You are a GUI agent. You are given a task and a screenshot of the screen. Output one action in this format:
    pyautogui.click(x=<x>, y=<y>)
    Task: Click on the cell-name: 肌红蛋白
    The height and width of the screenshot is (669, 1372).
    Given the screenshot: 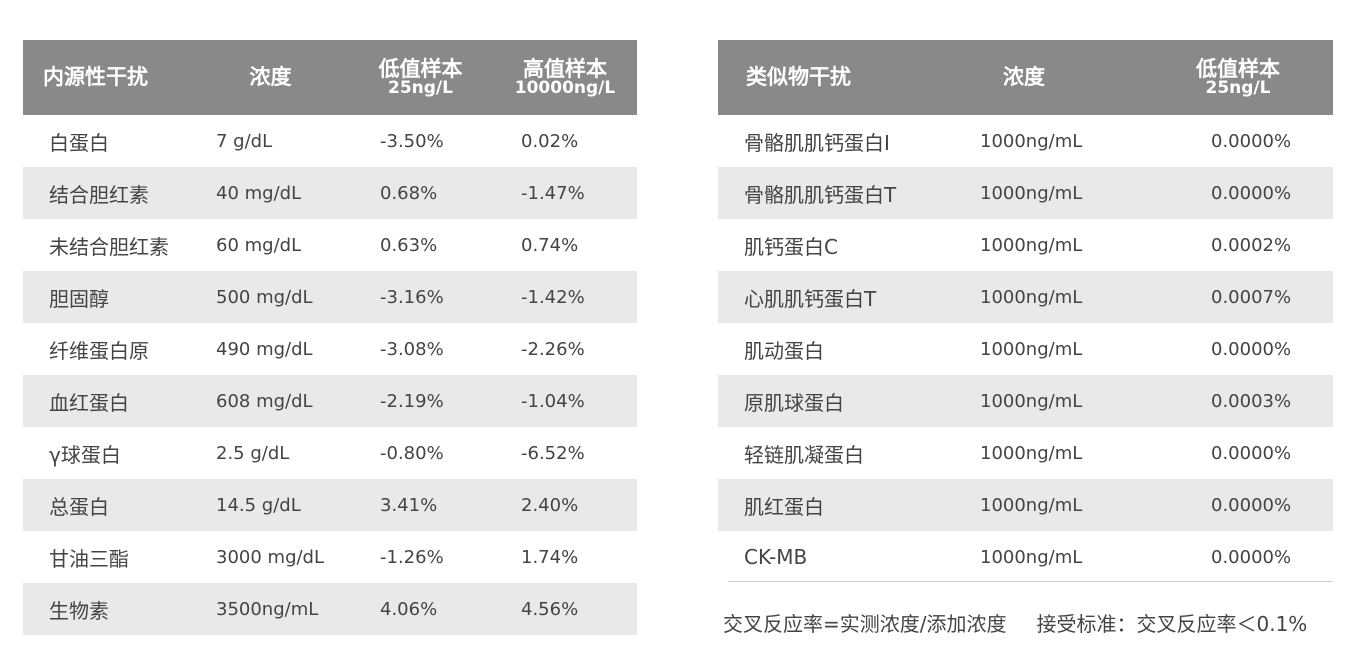 What is the action you would take?
    pyautogui.click(x=835, y=505)
    